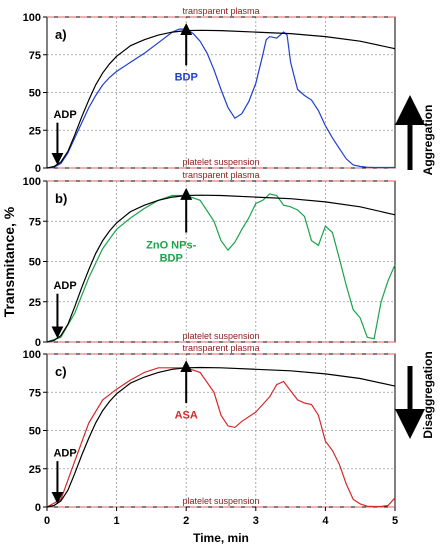 This screenshot has height=550, width=444. What do you see at coordinates (117, 521) in the screenshot?
I see `x-tick-label: 1` at bounding box center [117, 521].